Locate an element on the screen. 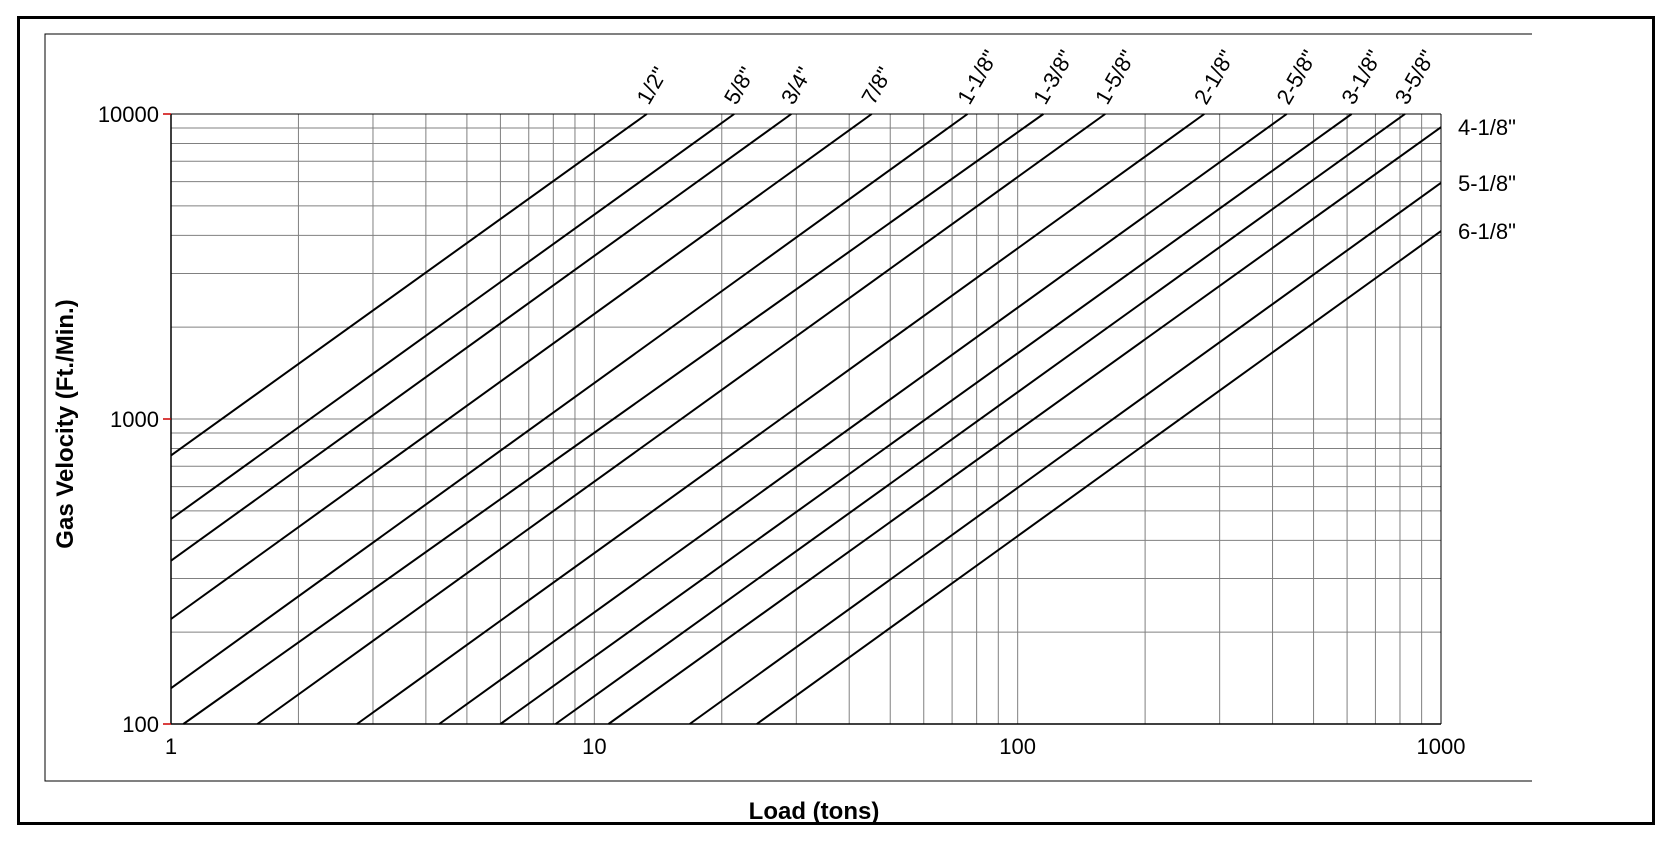 This screenshot has height=847, width=1676. series-label: 5-1/8" is located at coordinates (1487, 183).